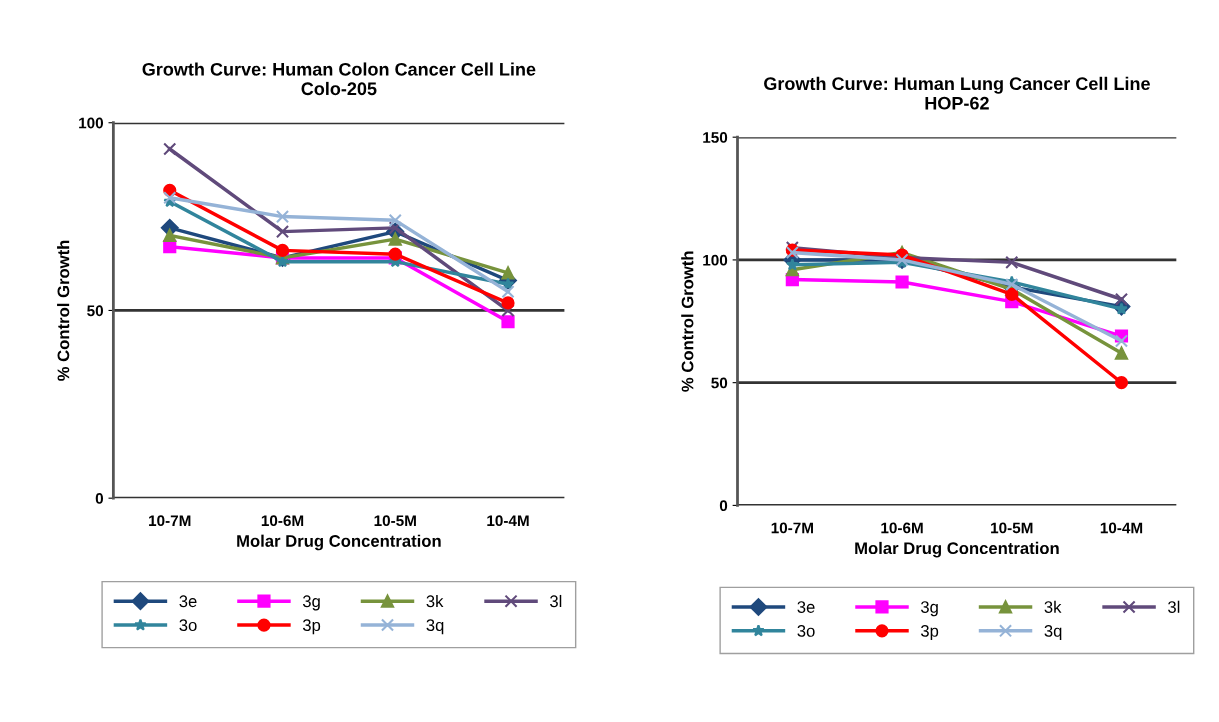 The image size is (1219, 722). I want to click on chart-title: Growth Curve: Human Lung Cancer Cell Line HOP-62, so click(957, 93).